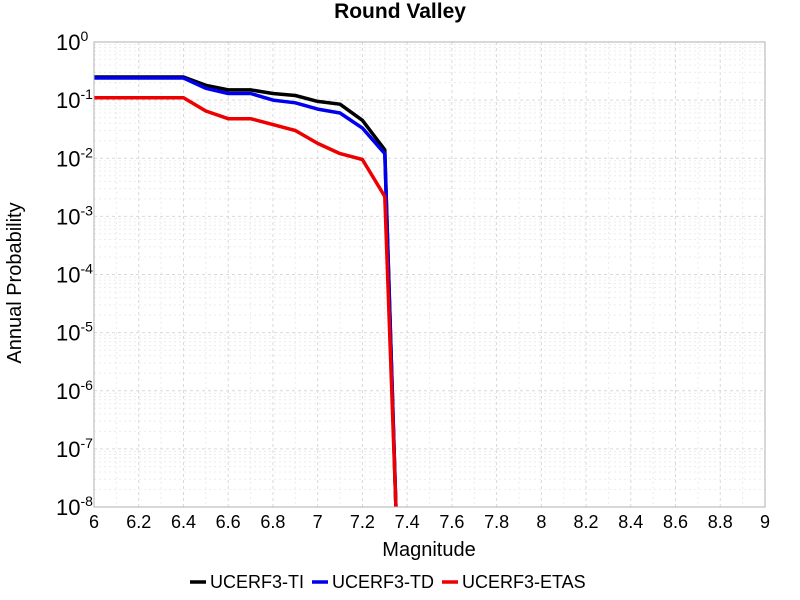 The width and height of the screenshot is (800, 600). I want to click on legend-item: UCERF3-ETAS, so click(514, 582).